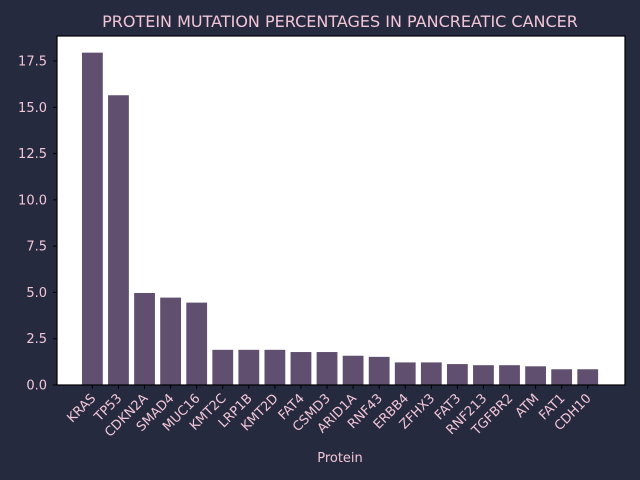  What do you see at coordinates (379, 370) in the screenshot?
I see `bar-rnf43` at bounding box center [379, 370].